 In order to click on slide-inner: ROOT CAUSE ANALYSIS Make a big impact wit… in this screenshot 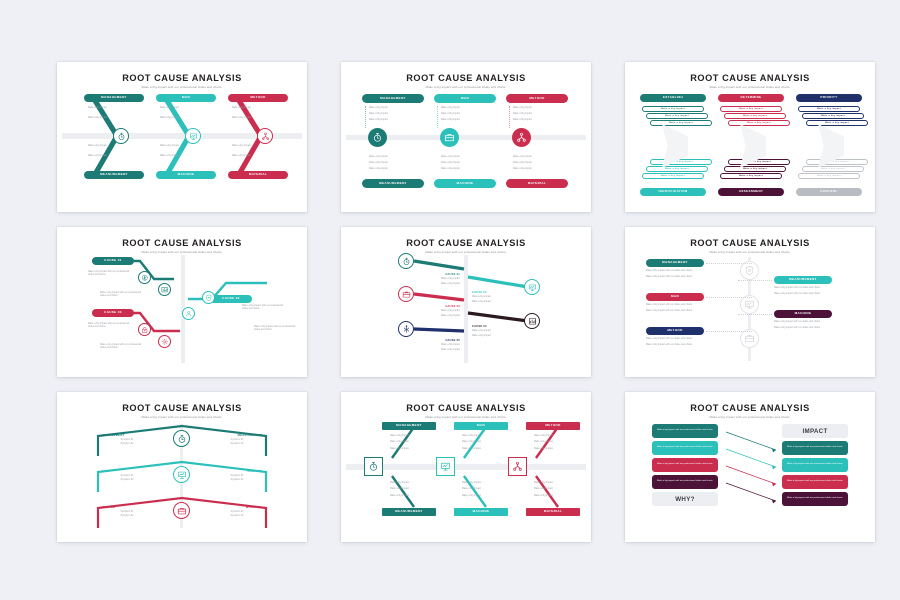, I will do `click(750, 136)`.